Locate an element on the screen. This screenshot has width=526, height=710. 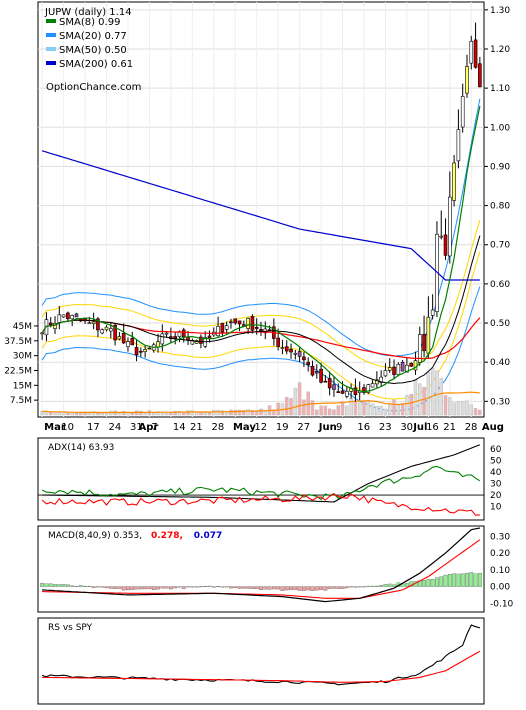
x-axis-label: 9 is located at coordinates (339, 427).